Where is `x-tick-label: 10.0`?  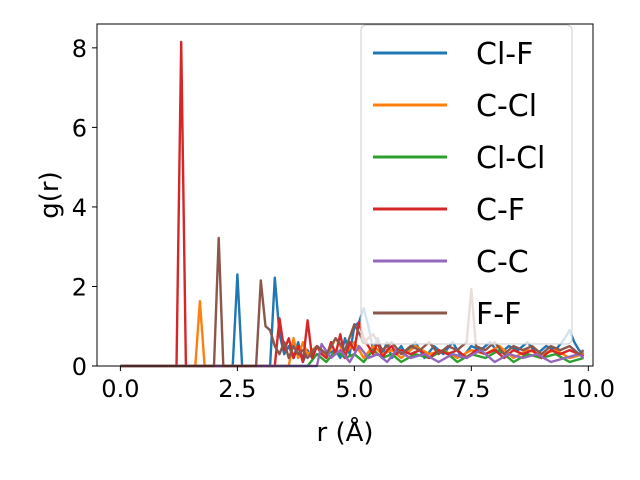 x-tick-label: 10.0 is located at coordinates (588, 389).